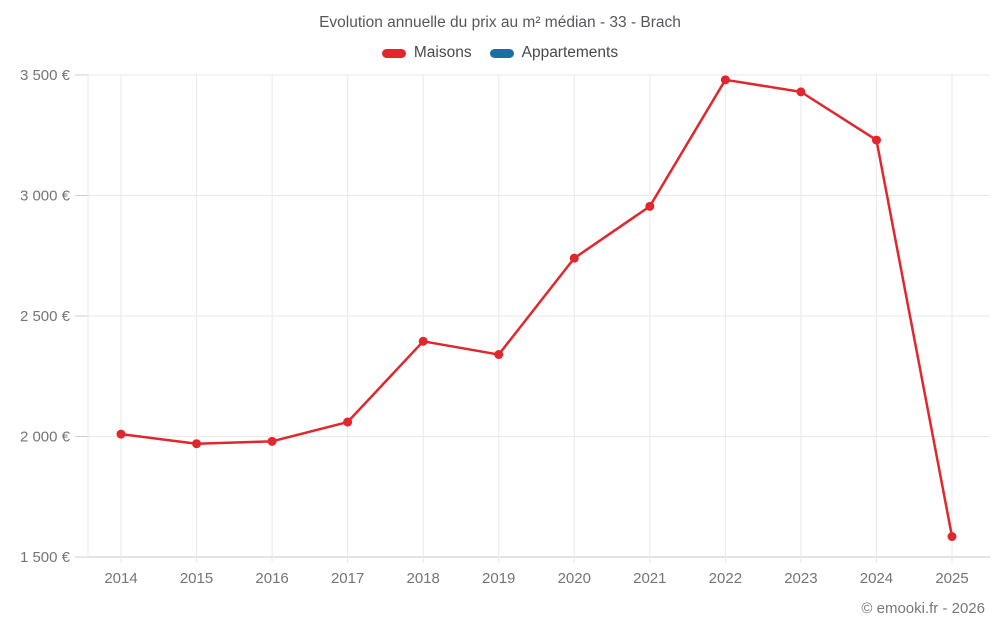 Image resolution: width=1000 pixels, height=625 pixels. Describe the element at coordinates (499, 355) in the screenshot. I see `data-point-maisons-2019` at that location.